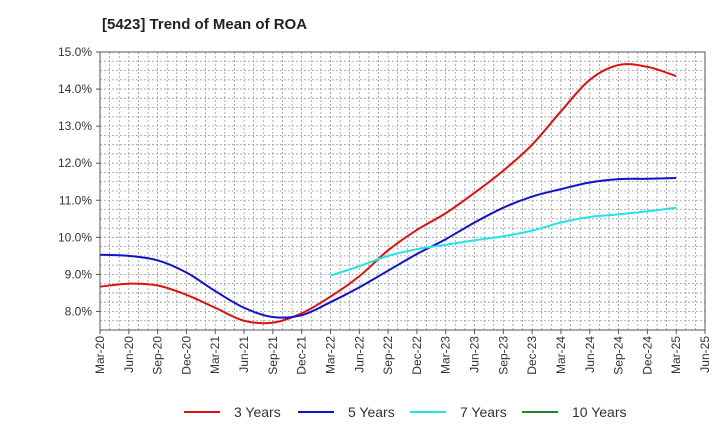 The width and height of the screenshot is (720, 440). Describe the element at coordinates (75, 89) in the screenshot. I see `y-tick-label: 14.0%` at that location.